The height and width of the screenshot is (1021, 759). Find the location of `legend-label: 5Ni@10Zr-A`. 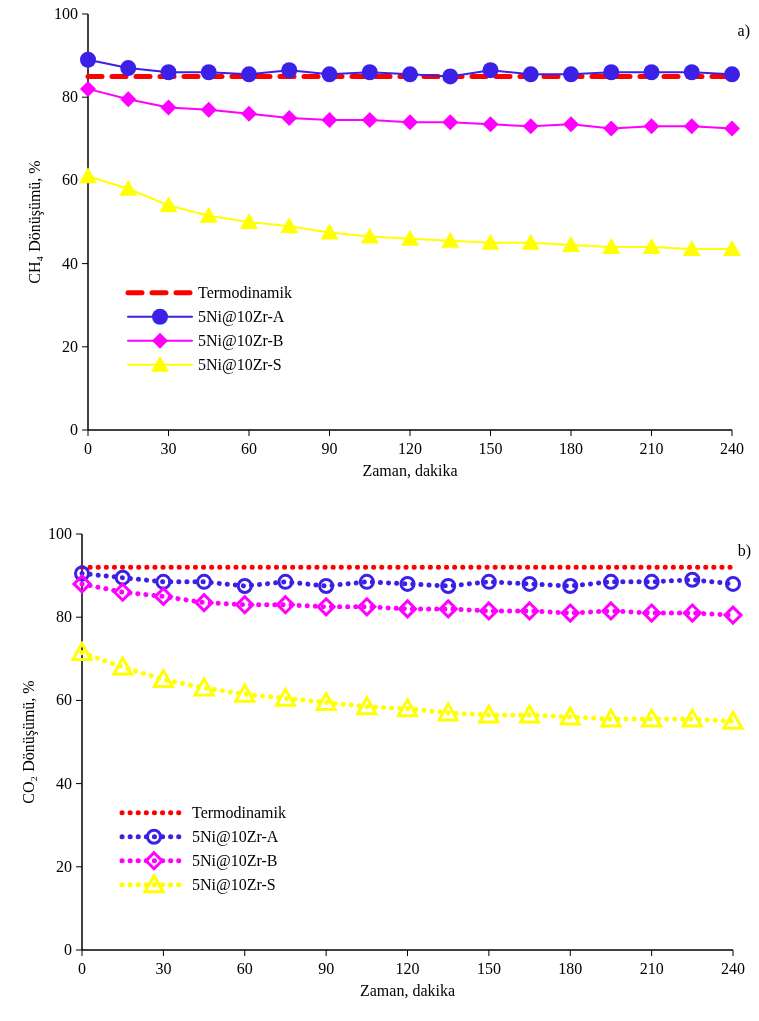

legend-label: 5Ni@10Zr-A is located at coordinates (241, 316).